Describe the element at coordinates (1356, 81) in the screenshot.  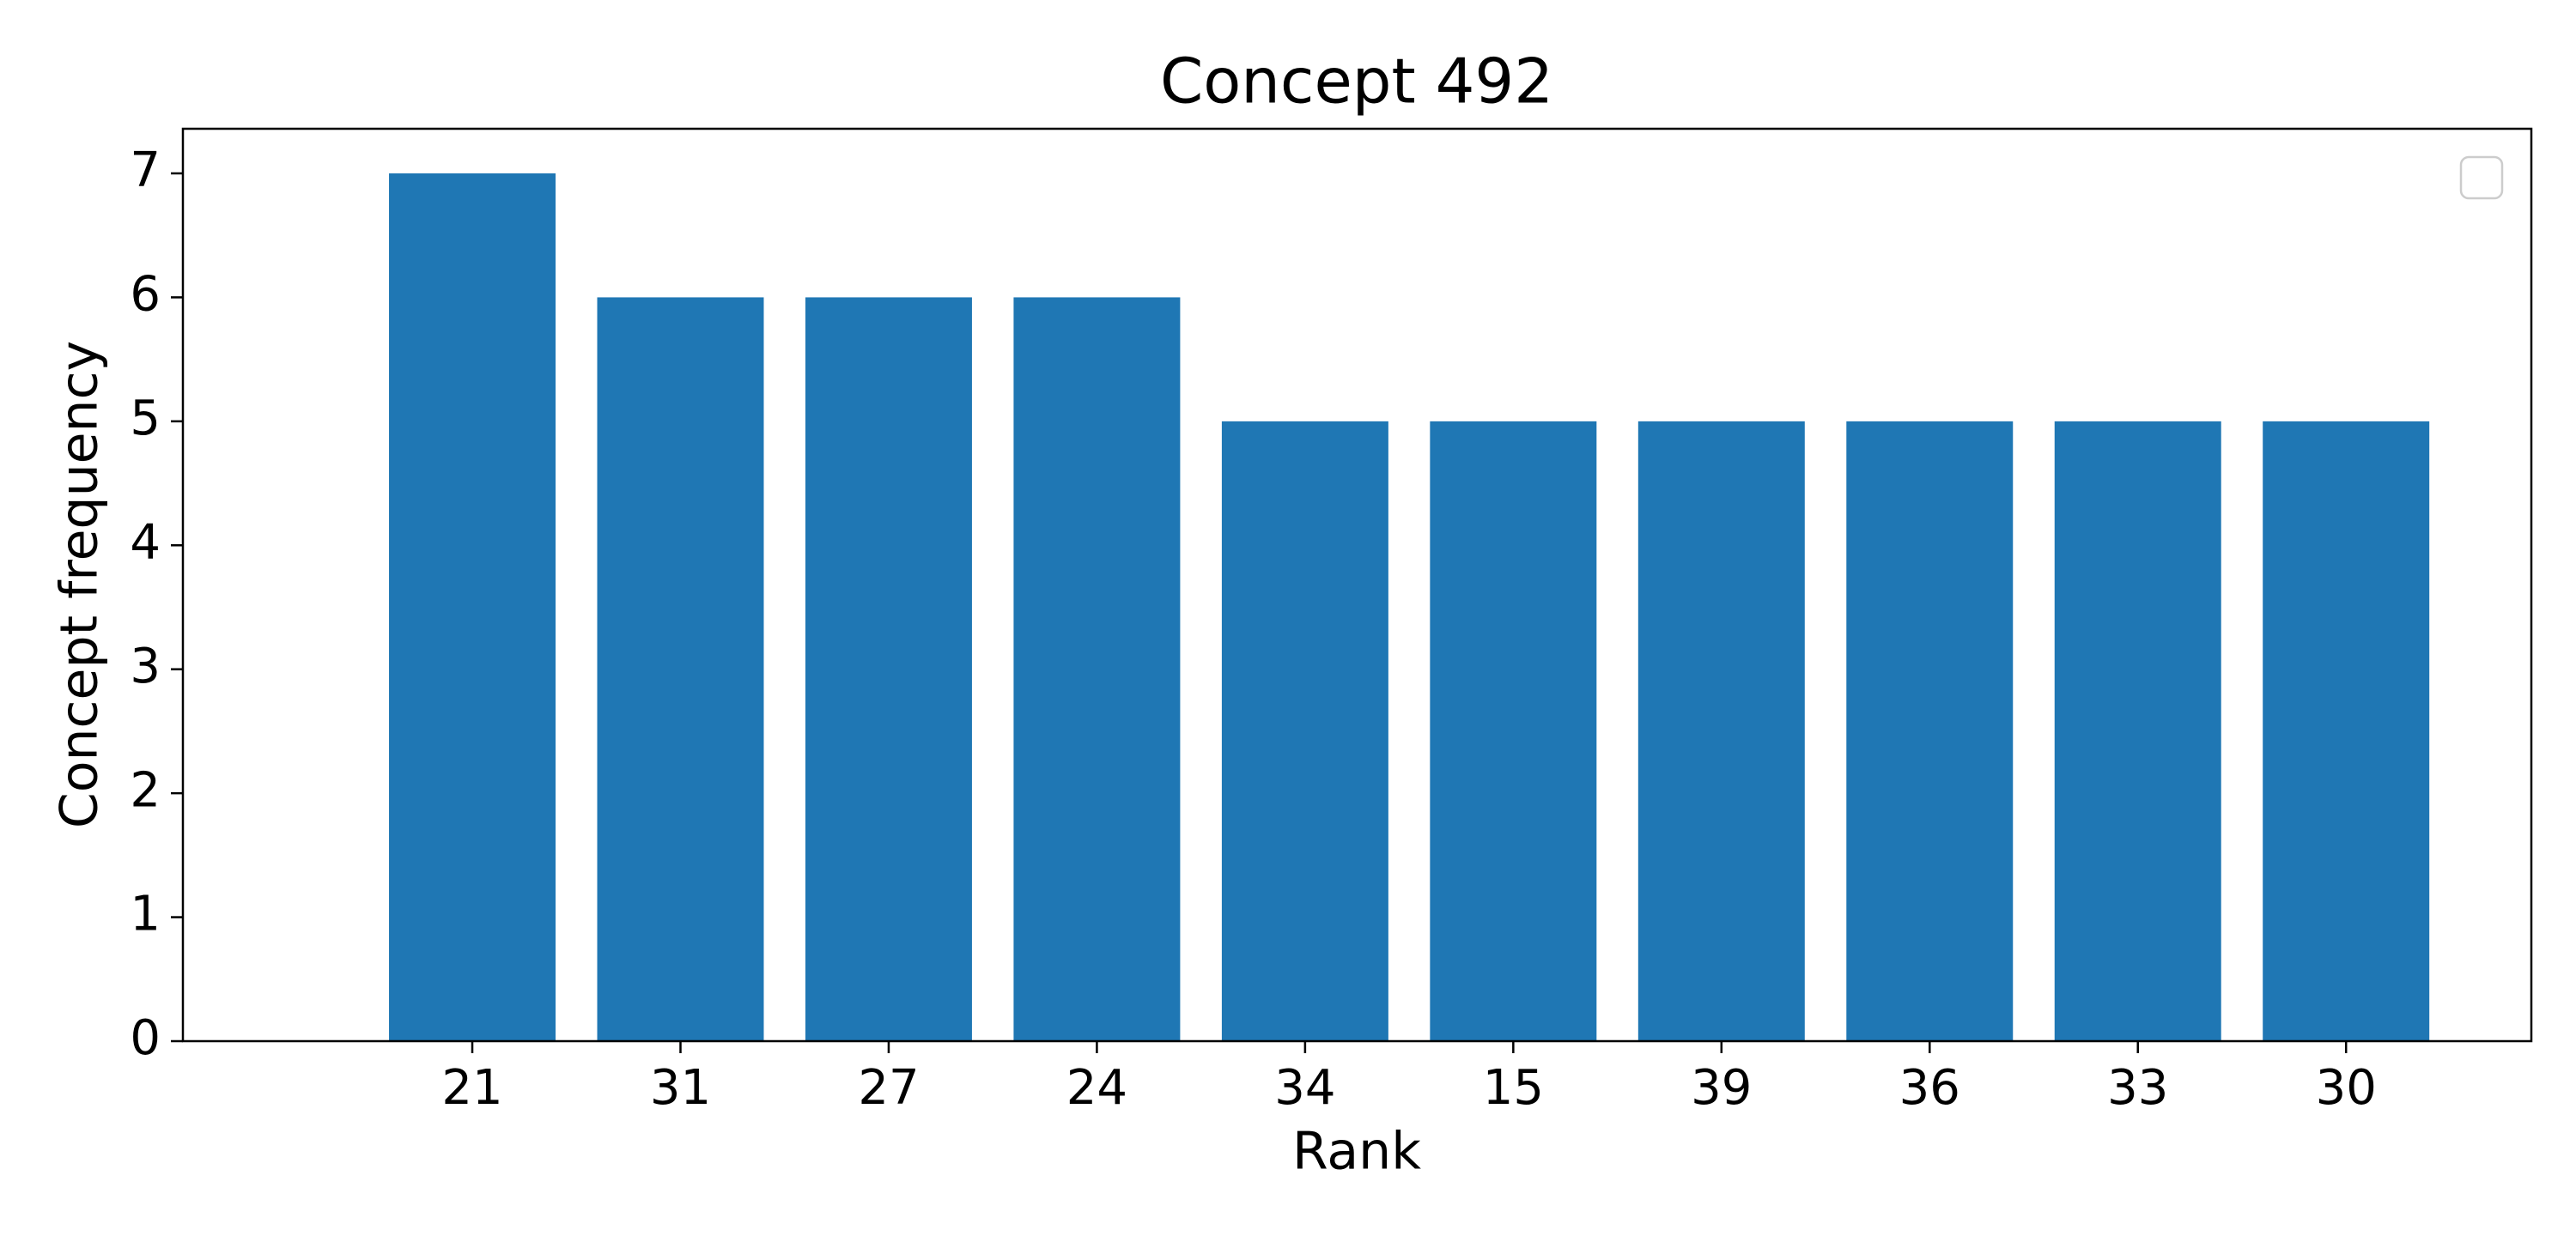
I see `chart-title: Concept 492` at that location.